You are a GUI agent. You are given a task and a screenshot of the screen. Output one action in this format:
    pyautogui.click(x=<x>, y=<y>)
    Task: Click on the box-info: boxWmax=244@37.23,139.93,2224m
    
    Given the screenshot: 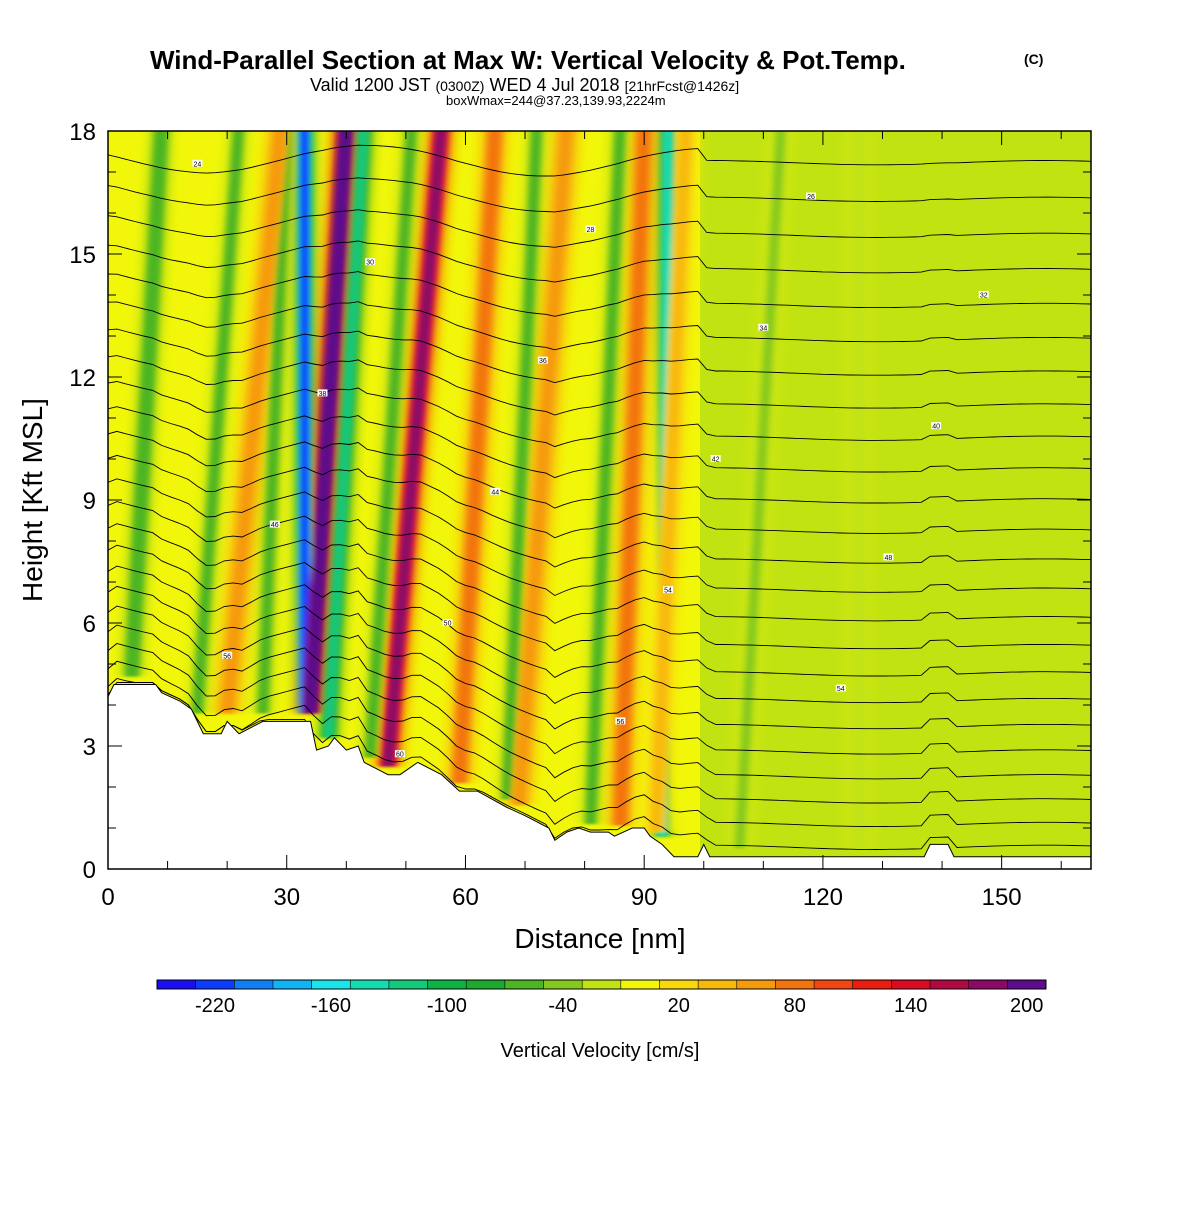 What is the action you would take?
    pyautogui.click(x=556, y=100)
    